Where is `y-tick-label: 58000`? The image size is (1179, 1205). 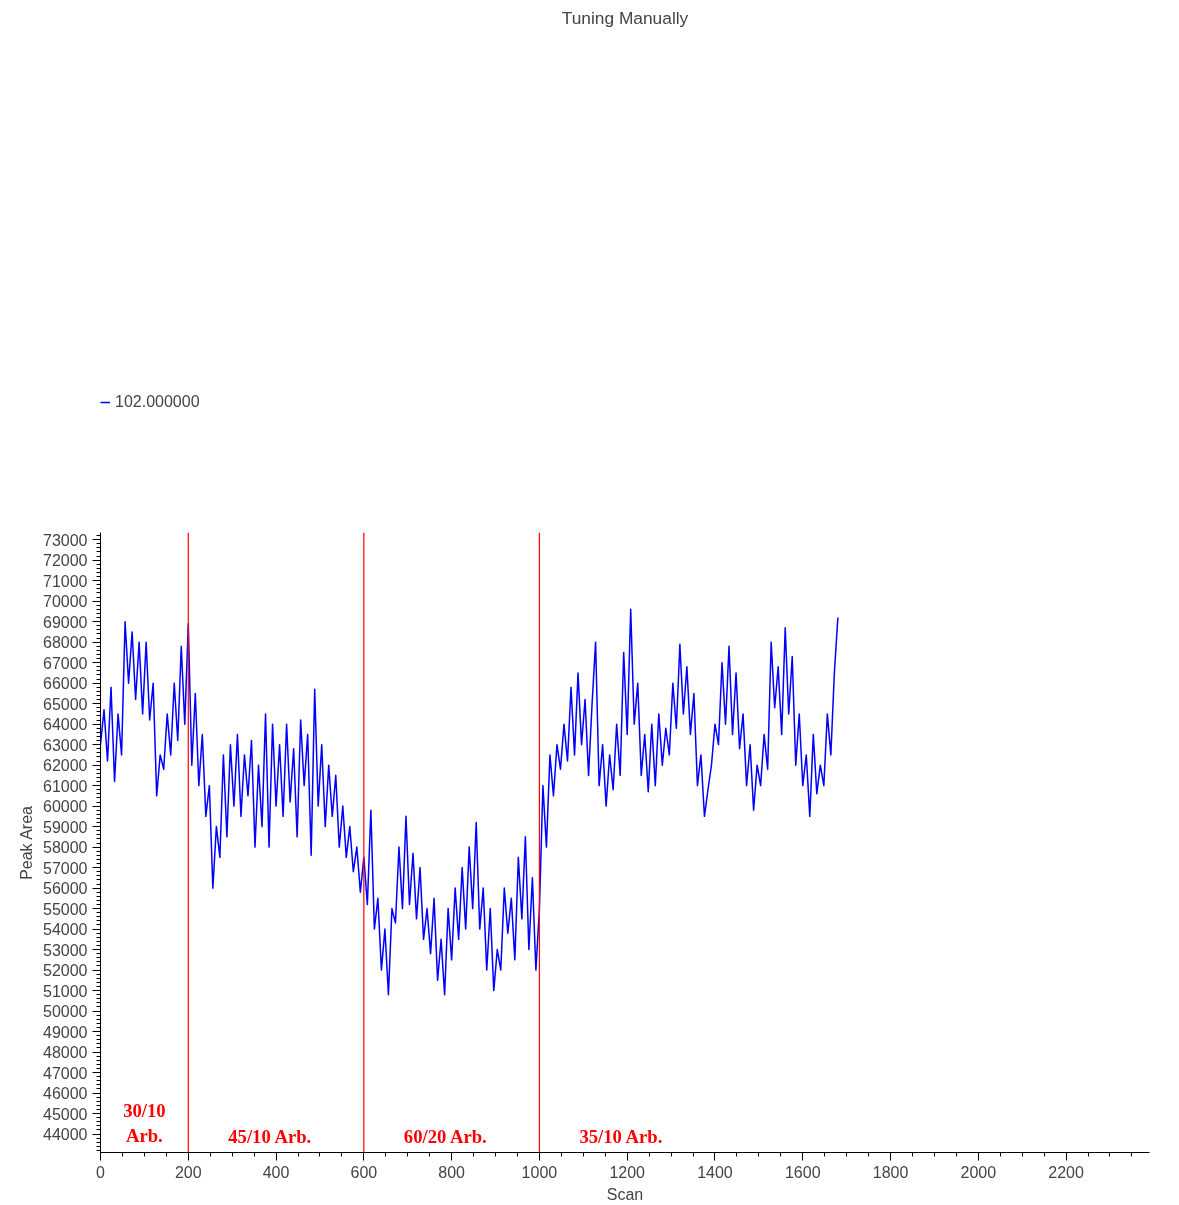 y-tick-label: 58000 is located at coordinates (65, 848).